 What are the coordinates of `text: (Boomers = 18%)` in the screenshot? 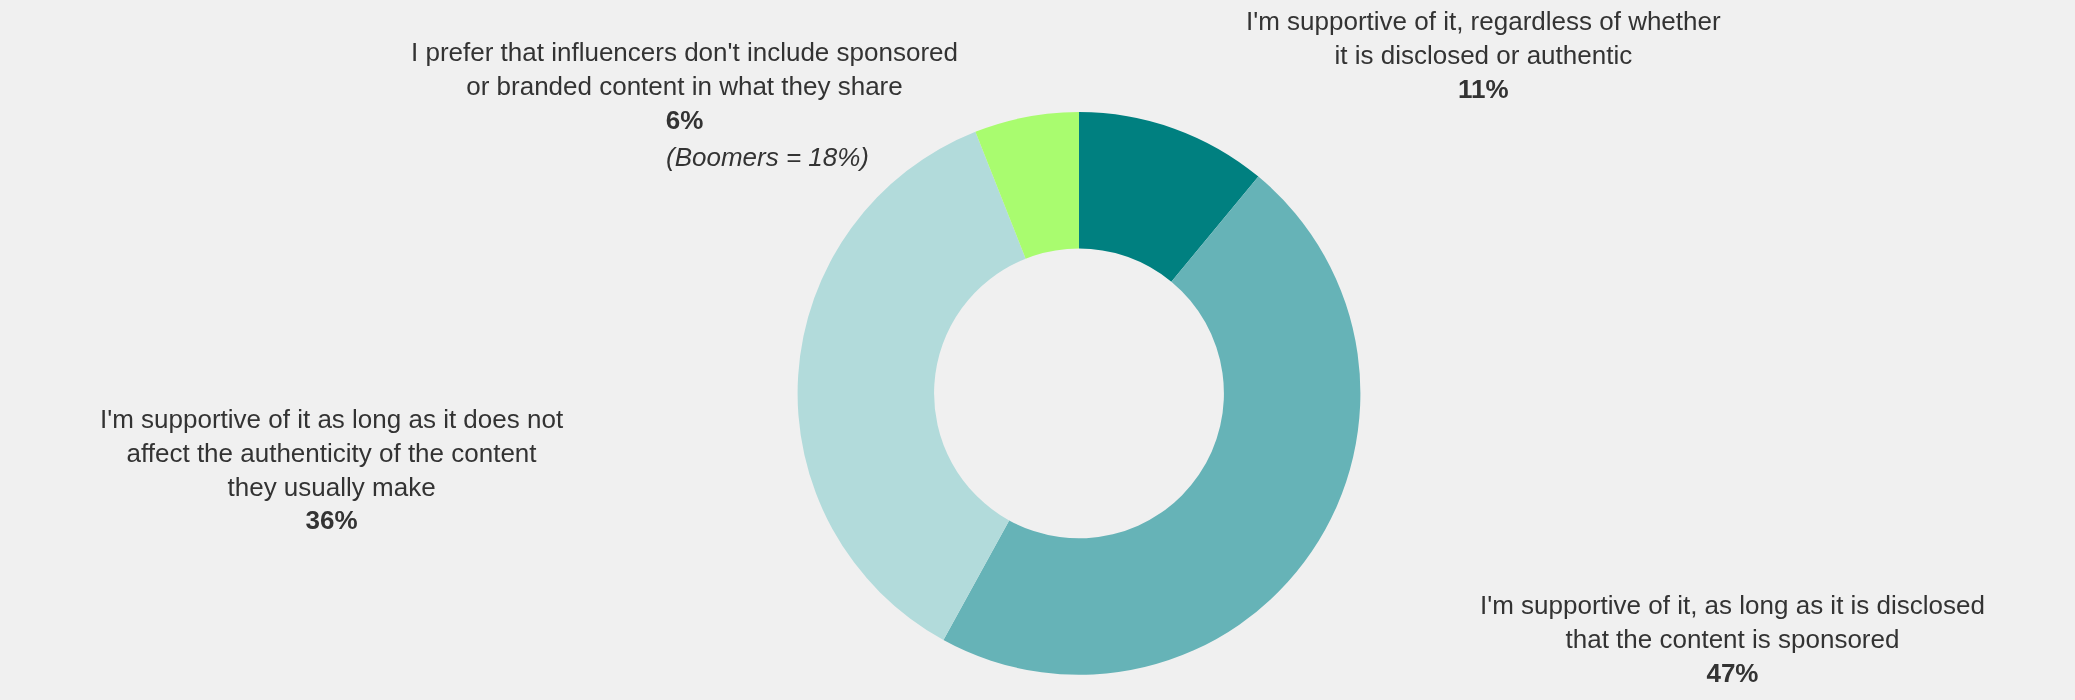 It's located at (768, 157).